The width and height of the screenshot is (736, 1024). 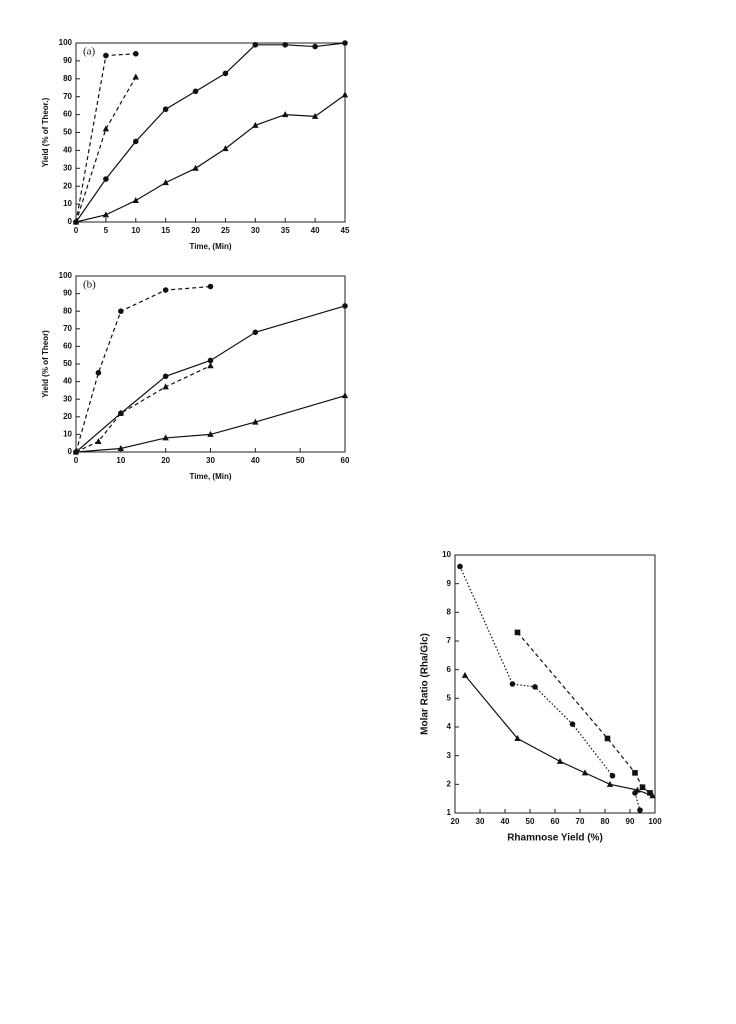 What do you see at coordinates (480, 821) in the screenshot?
I see `x-tick-label: 30` at bounding box center [480, 821].